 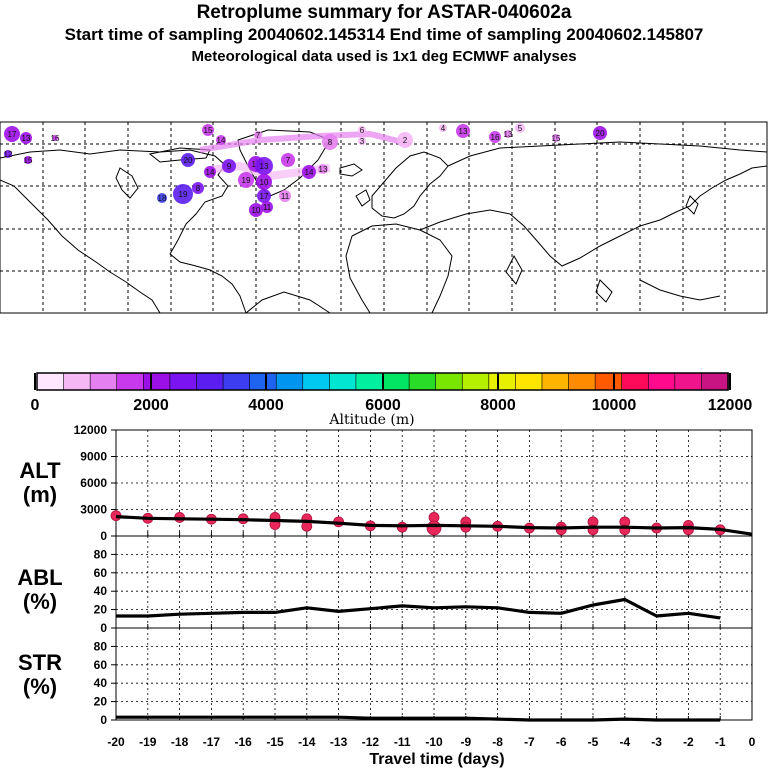 I want to click on plume-cluster-label: 19, so click(x=183, y=194).